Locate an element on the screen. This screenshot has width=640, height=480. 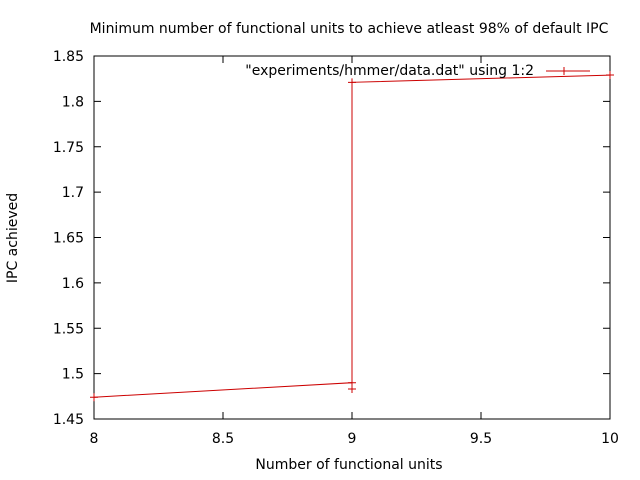
y-tick-label: 1.65 is located at coordinates (68, 239).